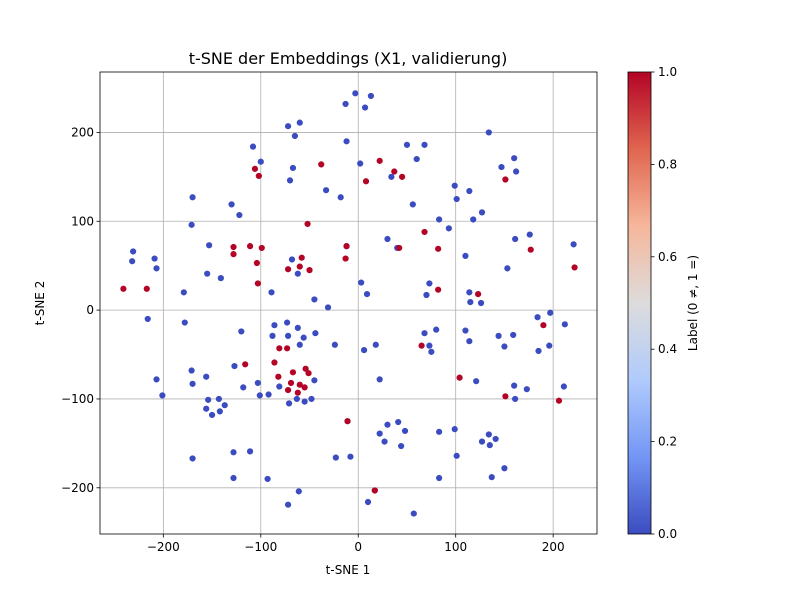 Image resolution: width=800 pixels, height=600 pixels. What do you see at coordinates (553, 547) in the screenshot?
I see `x-tick-label: 200` at bounding box center [553, 547].